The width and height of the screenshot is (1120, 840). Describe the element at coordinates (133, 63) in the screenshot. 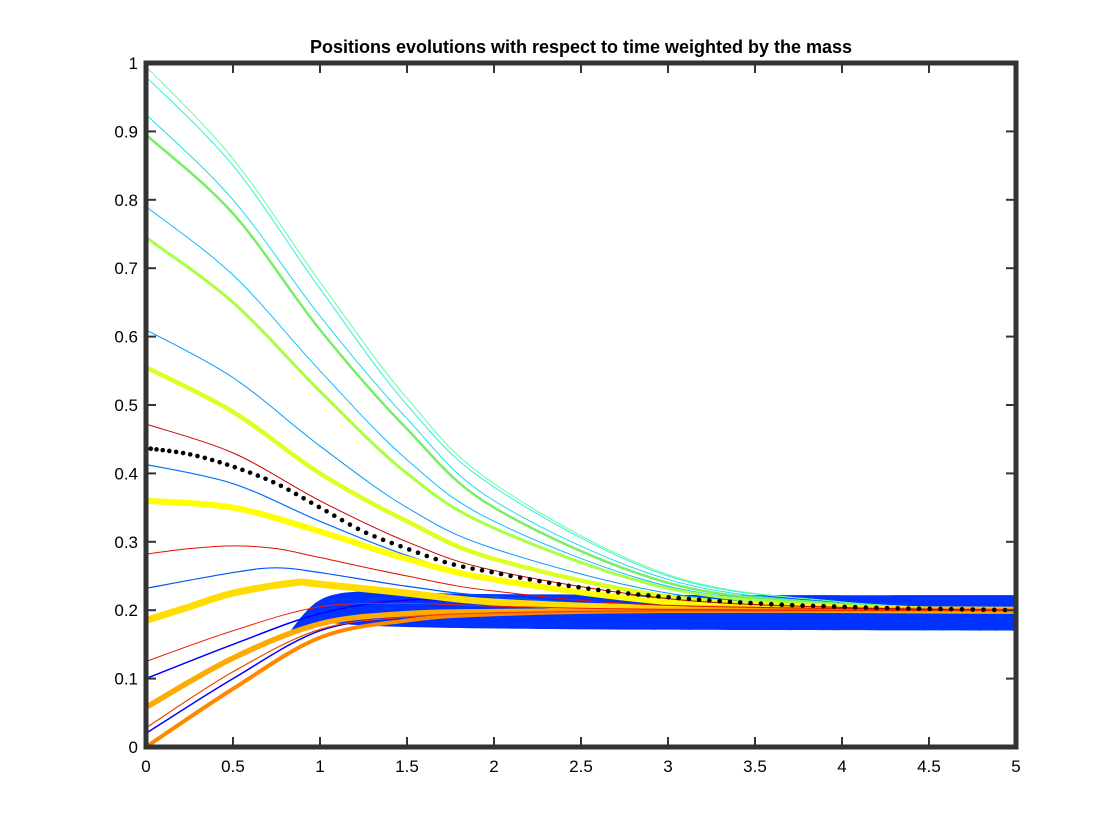

I see `y-tick-label: 1` at that location.